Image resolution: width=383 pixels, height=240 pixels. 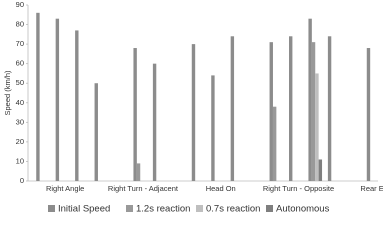 I want to click on legend-label: 1.2s reaction, so click(x=163, y=209).